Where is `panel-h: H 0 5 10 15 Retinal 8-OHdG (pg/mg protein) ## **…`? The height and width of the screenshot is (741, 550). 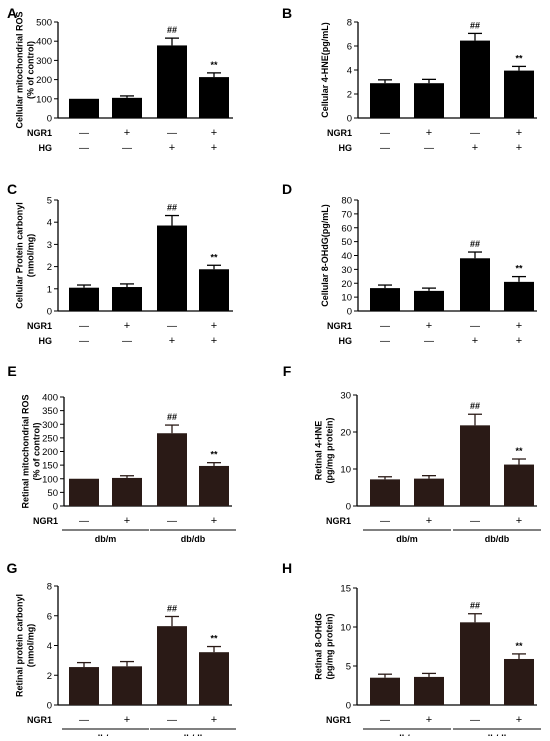 panel-h: H 0 5 10 15 Retinal 8-OHdG (pg/mg protein) ## **… is located at coordinates (411, 650).